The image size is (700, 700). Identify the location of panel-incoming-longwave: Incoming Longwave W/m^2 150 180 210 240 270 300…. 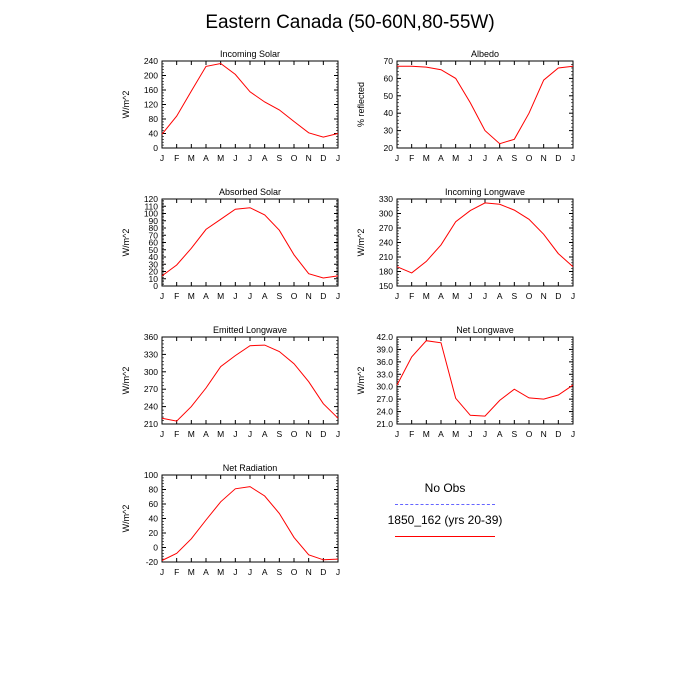
(465, 244).